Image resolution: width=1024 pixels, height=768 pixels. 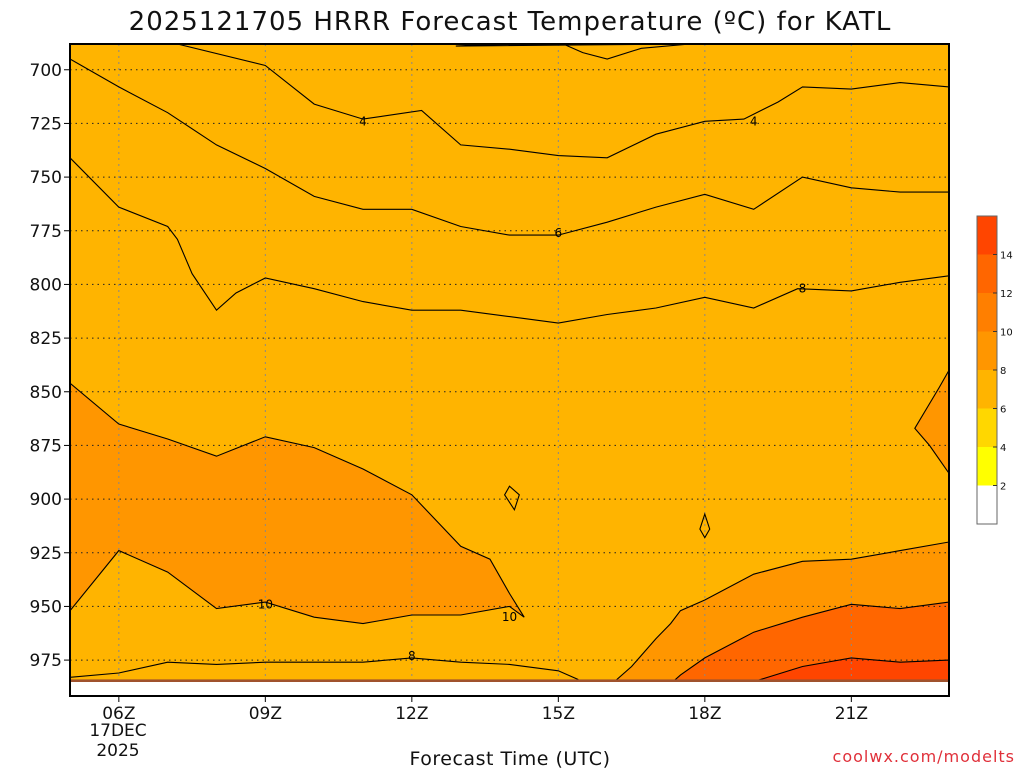 I want to click on y-tick-label-950: 950, so click(x=46, y=607).